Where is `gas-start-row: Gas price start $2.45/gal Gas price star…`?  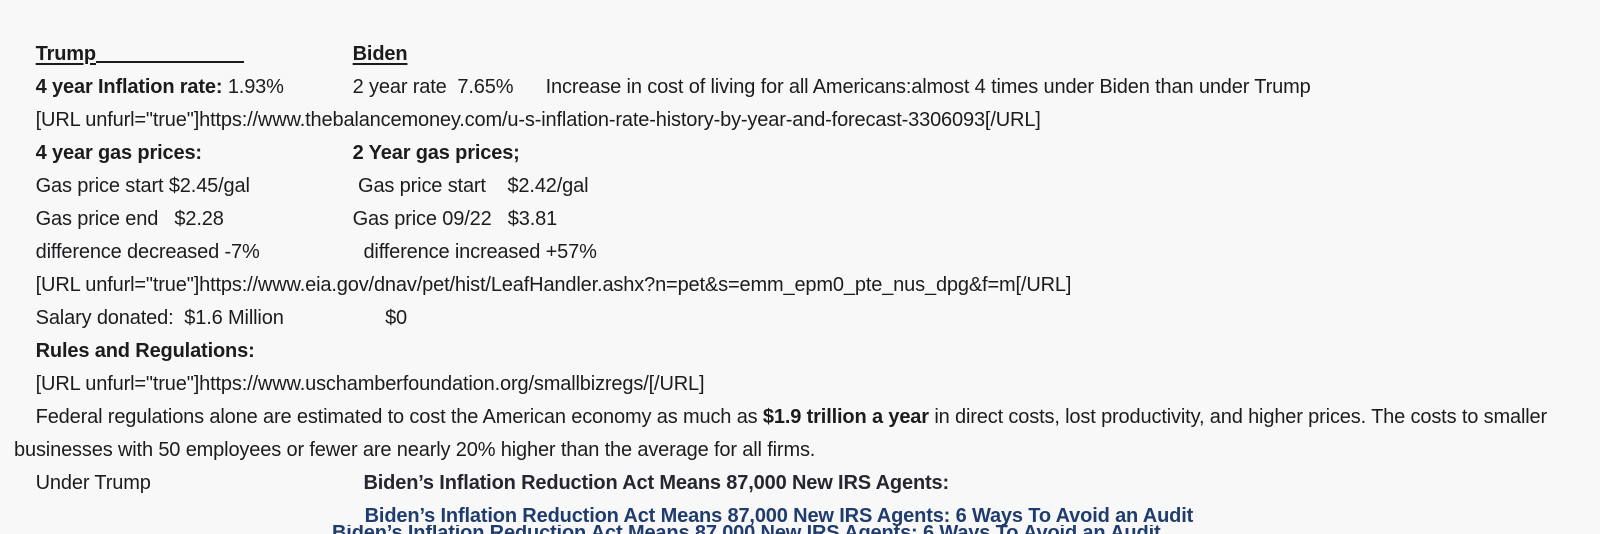 gas-start-row: Gas price start $2.45/gal Gas price star… is located at coordinates (800, 167).